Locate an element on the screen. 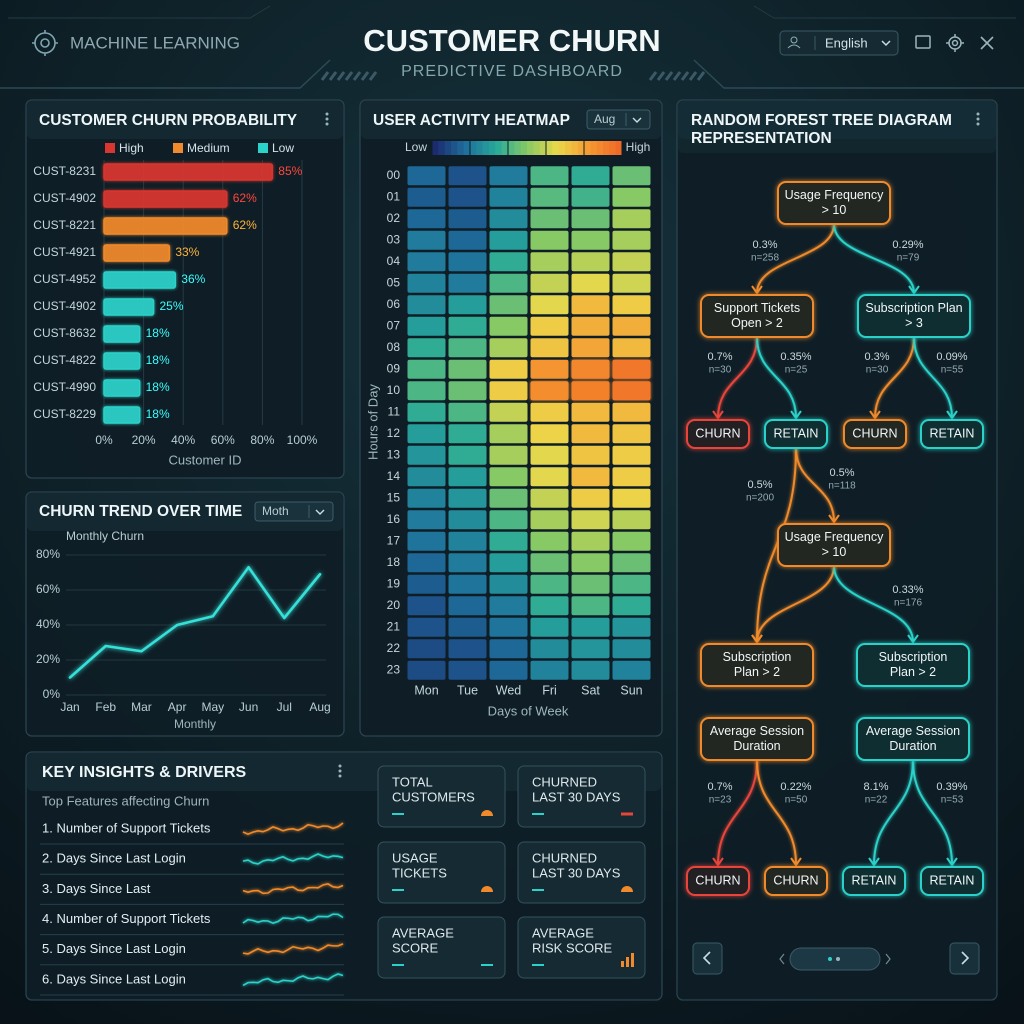 The width and height of the screenshot is (1024, 1024). y-tick-label: 14 is located at coordinates (394, 476).